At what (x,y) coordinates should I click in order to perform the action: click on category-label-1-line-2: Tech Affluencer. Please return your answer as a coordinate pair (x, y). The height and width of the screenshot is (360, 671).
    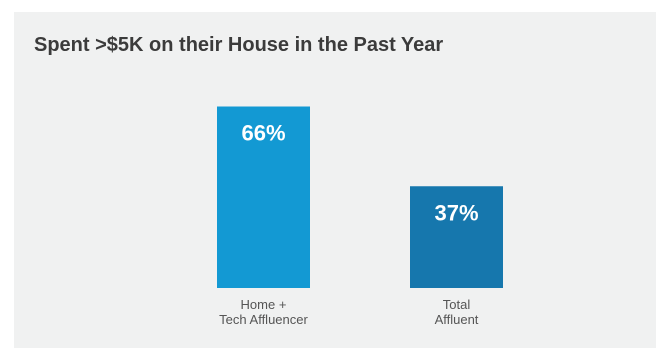
    Looking at the image, I should click on (263, 319).